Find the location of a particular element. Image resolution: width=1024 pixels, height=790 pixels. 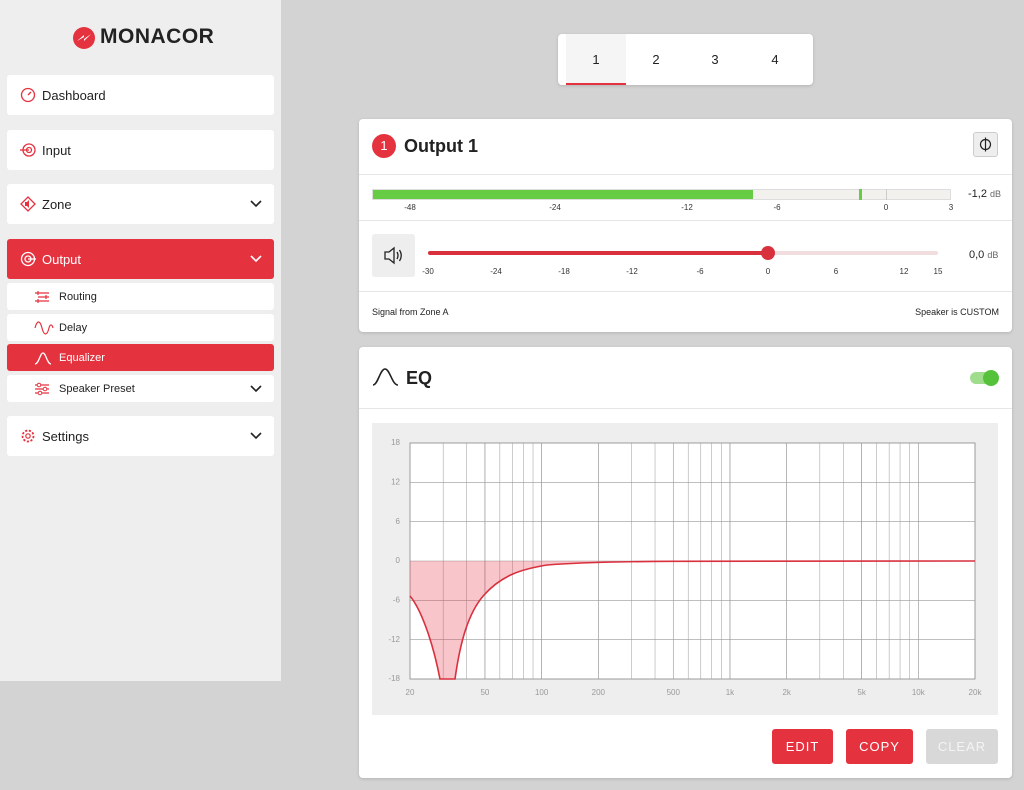

edit-button: EDIT is located at coordinates (802, 746).